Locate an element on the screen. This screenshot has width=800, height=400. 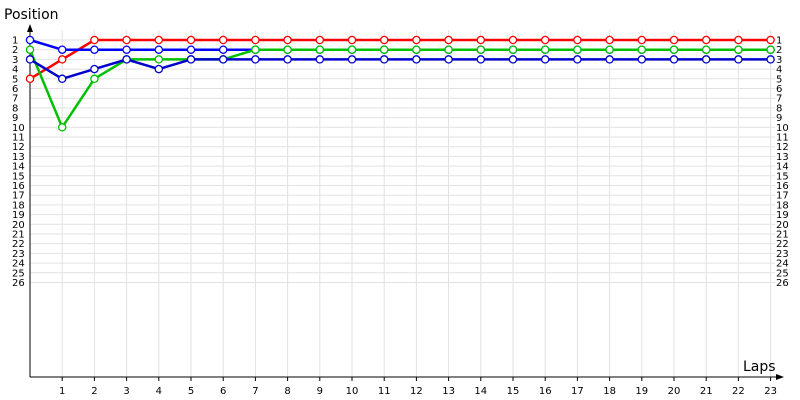
x-tick-label: 2 is located at coordinates (94, 391).